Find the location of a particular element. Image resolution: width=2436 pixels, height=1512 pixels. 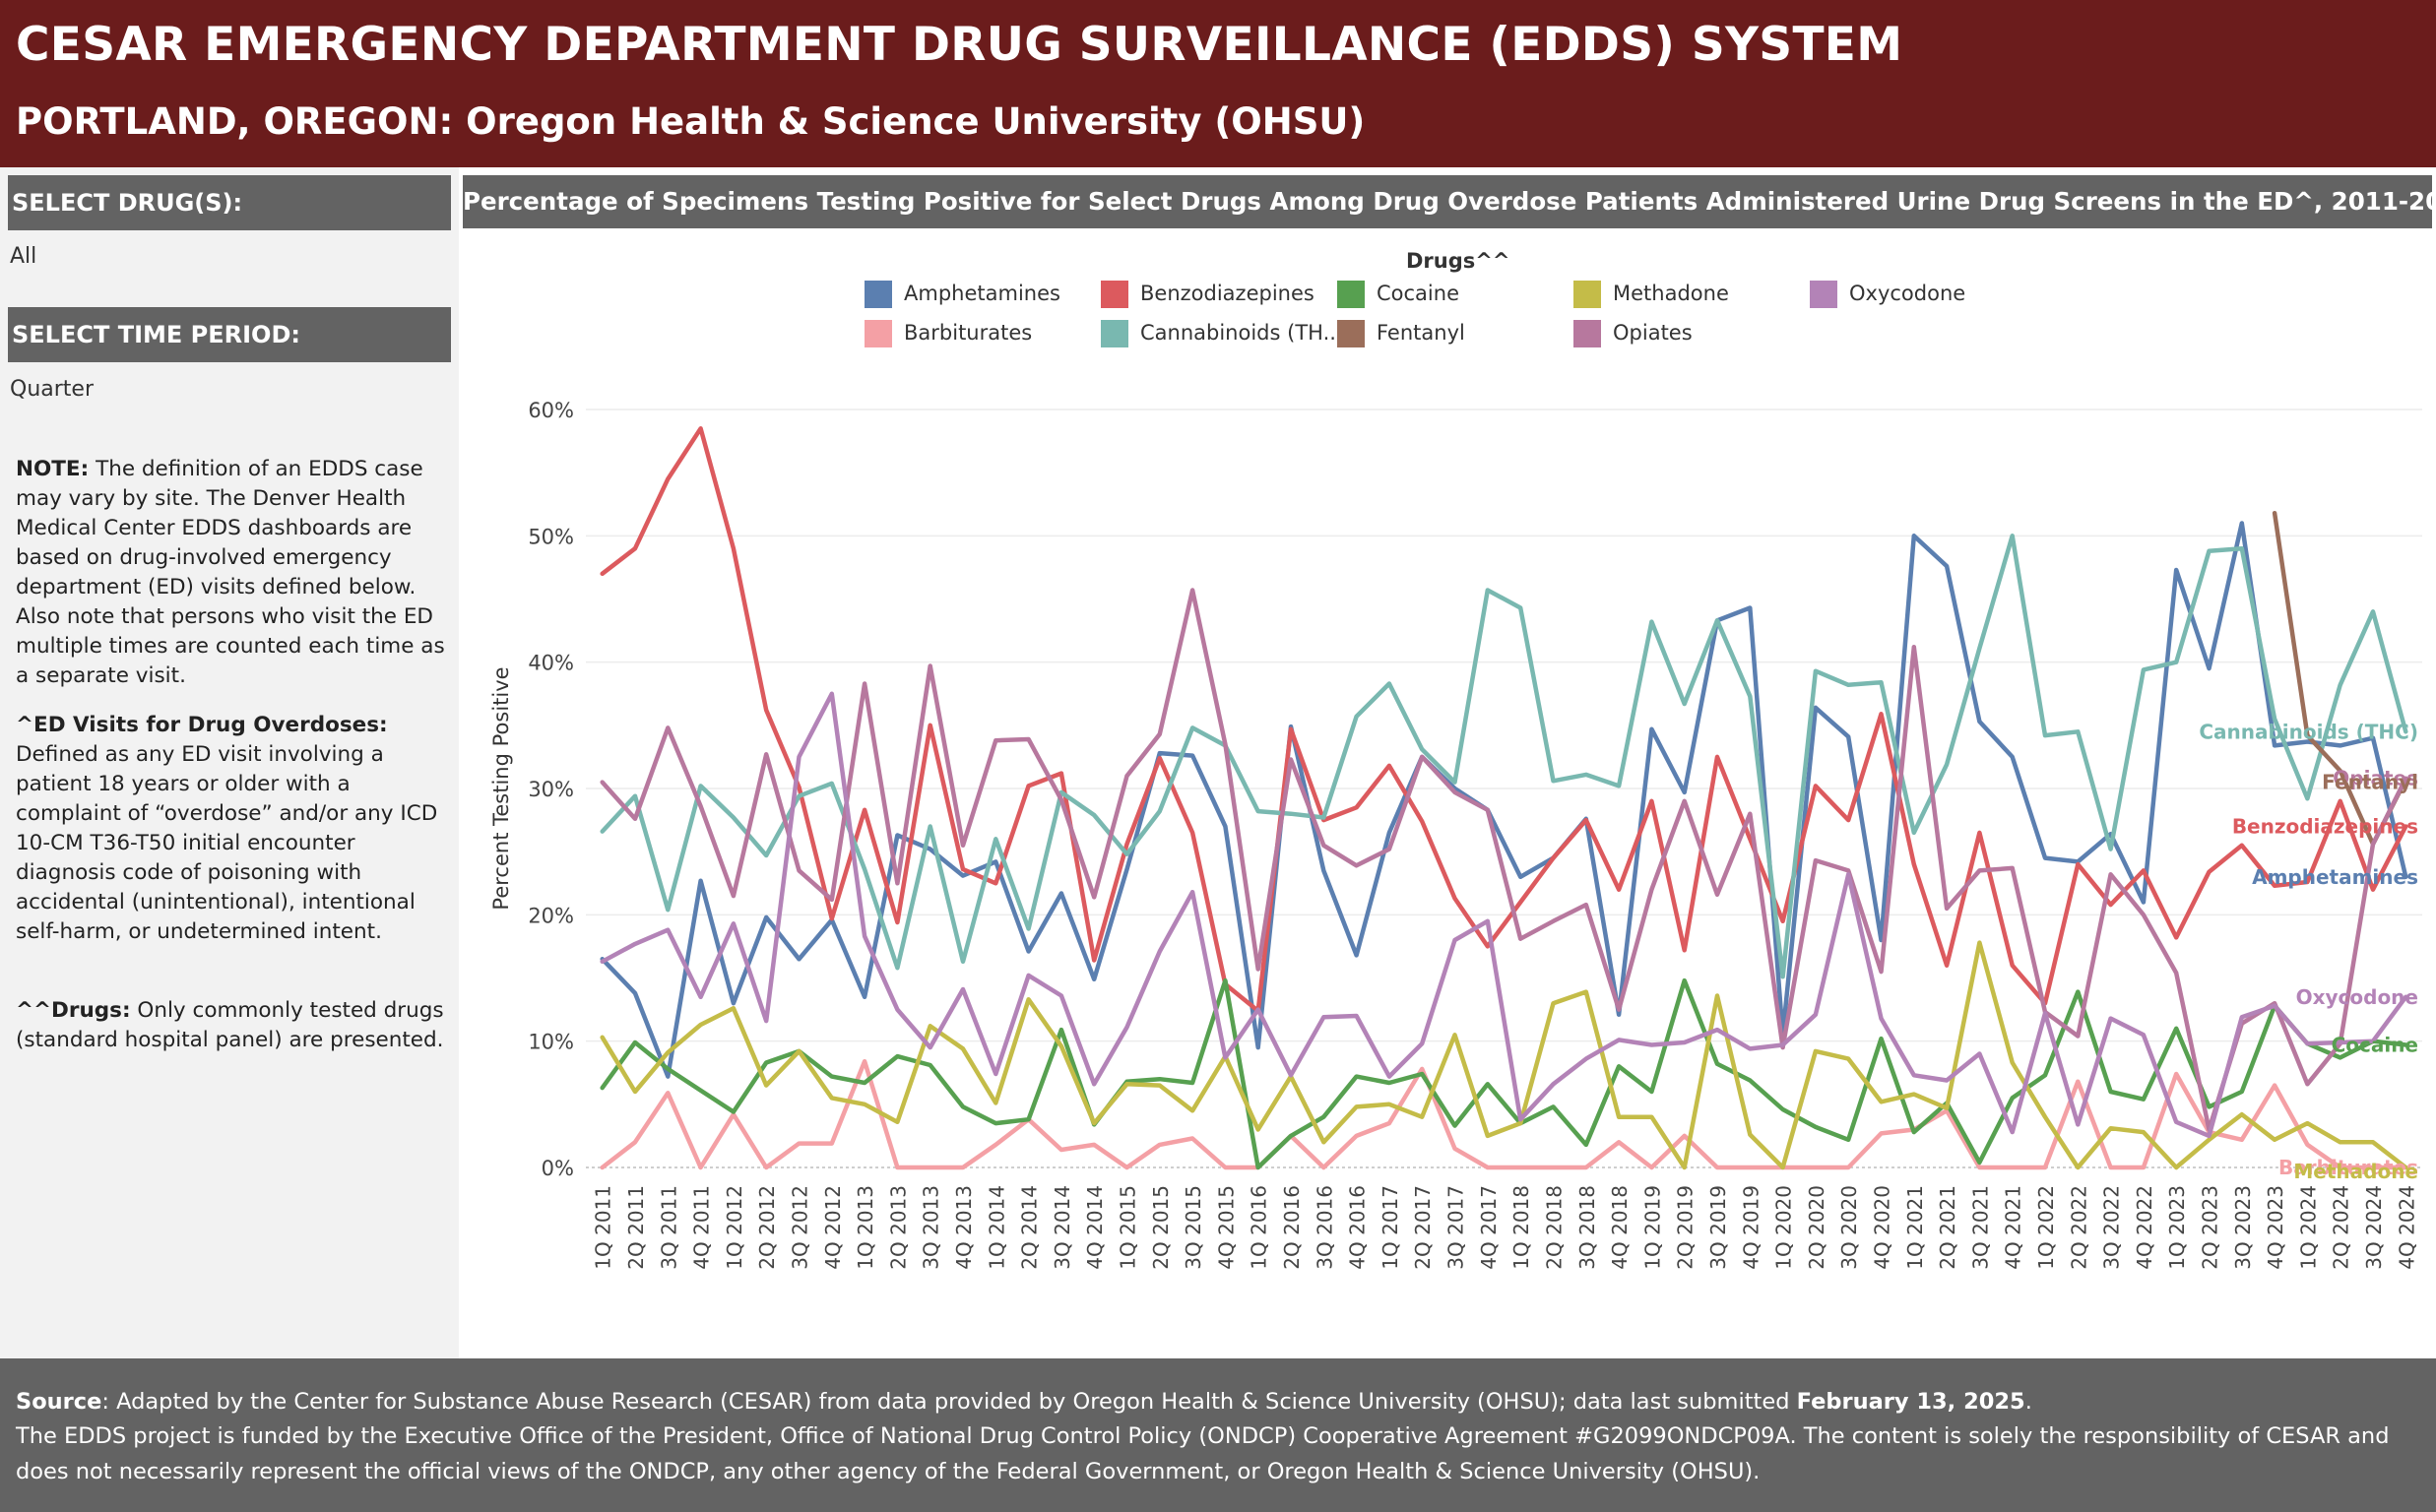

x-tick-label: 1Q 2015 is located at coordinates (1129, 1227).